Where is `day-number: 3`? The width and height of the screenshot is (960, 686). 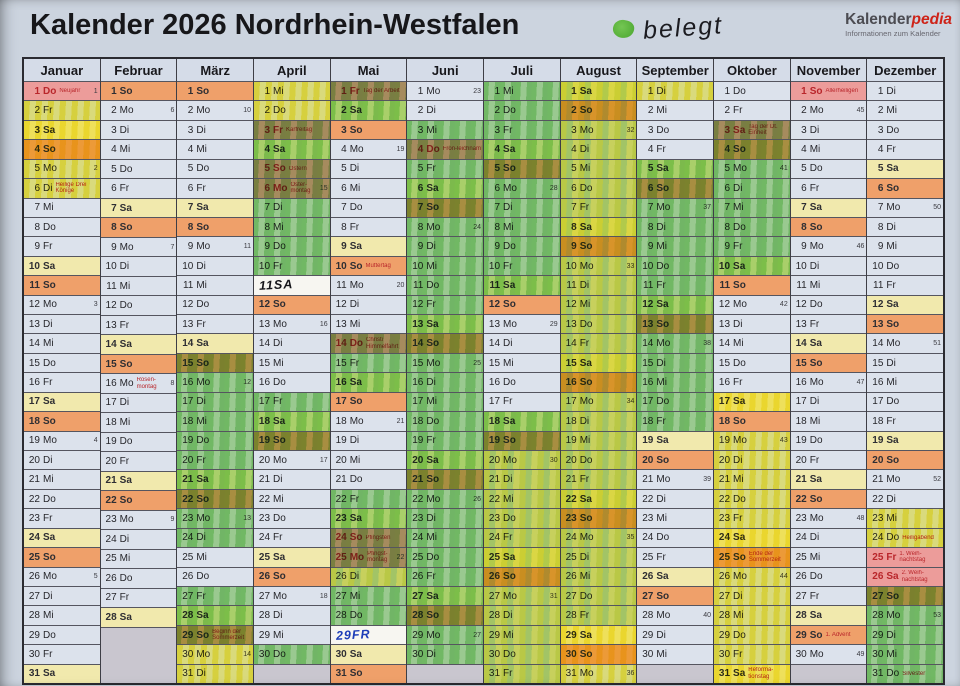
day-number: 3 is located at coordinates (804, 130).